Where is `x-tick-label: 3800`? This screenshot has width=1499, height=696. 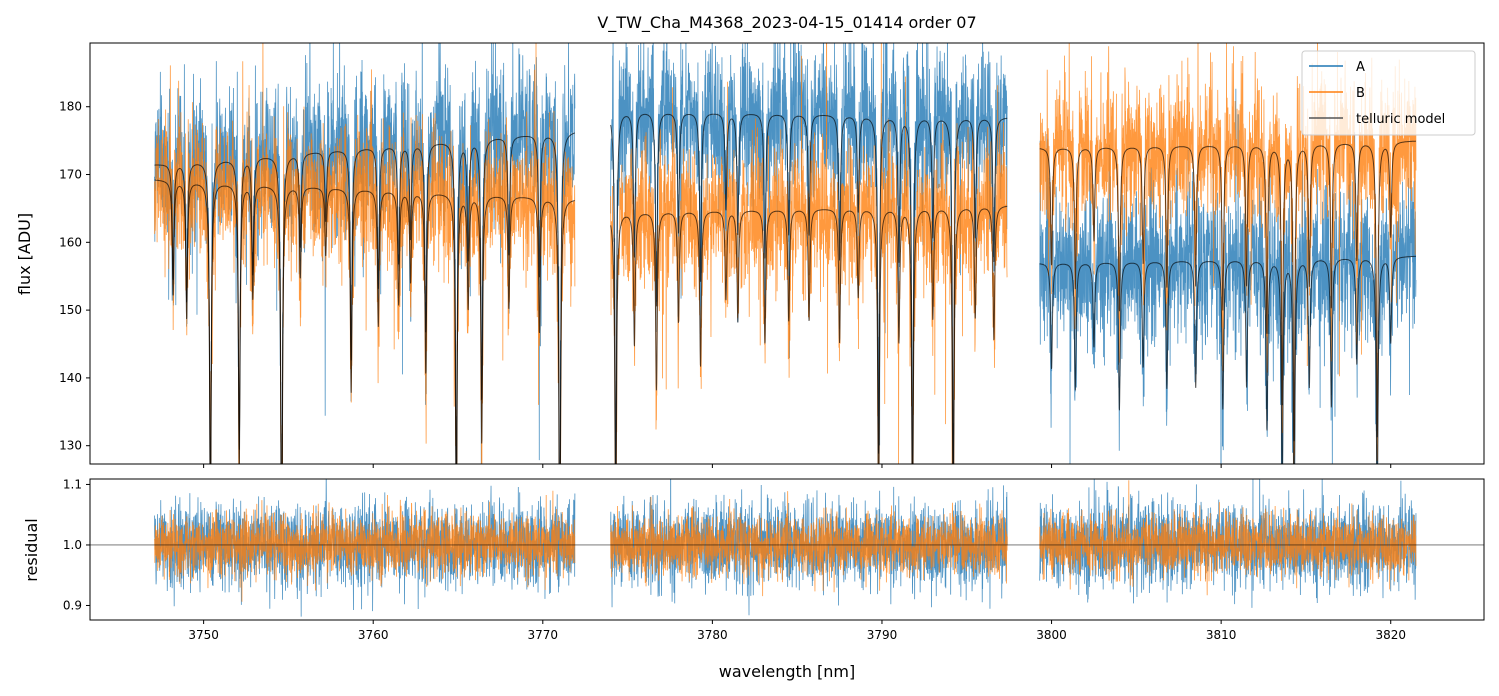
x-tick-label: 3800 is located at coordinates (1051, 635).